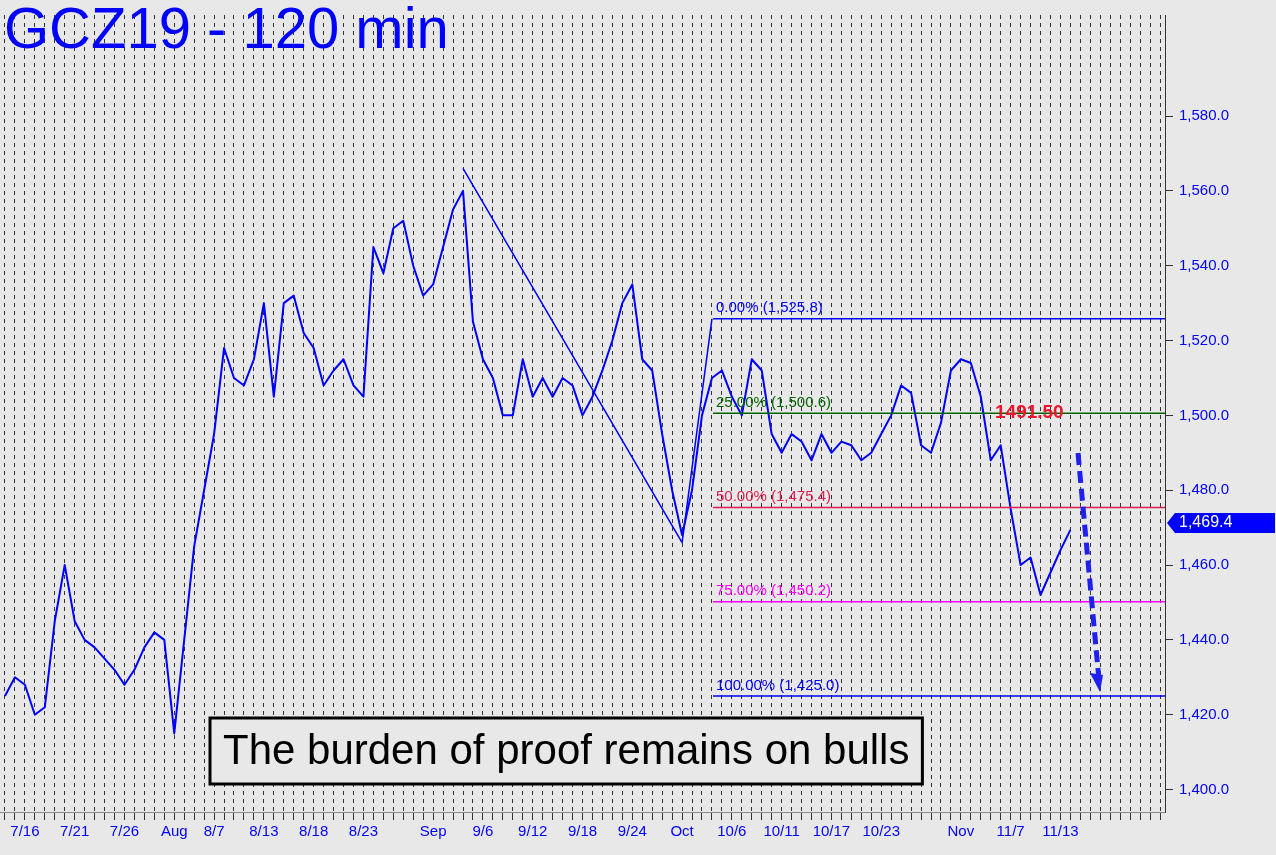  What do you see at coordinates (75, 831) in the screenshot?
I see `x-tick-label: 7/21` at bounding box center [75, 831].